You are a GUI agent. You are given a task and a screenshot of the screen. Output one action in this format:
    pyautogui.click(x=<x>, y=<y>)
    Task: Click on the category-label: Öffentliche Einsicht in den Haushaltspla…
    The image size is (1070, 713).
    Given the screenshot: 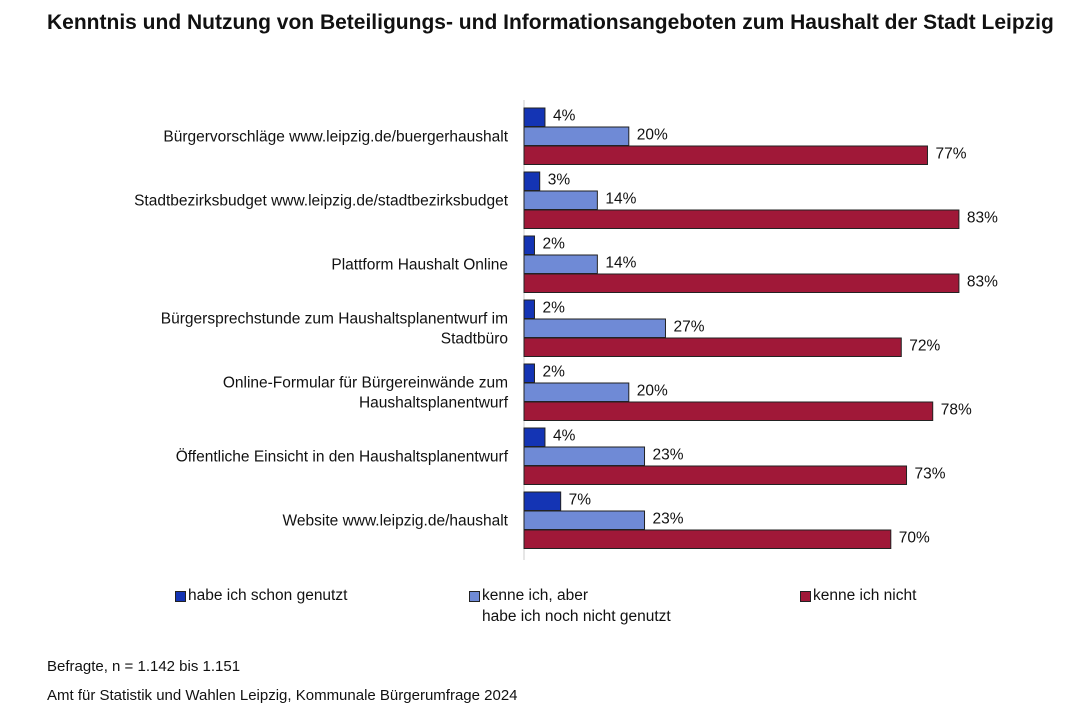 What is the action you would take?
    pyautogui.click(x=342, y=457)
    